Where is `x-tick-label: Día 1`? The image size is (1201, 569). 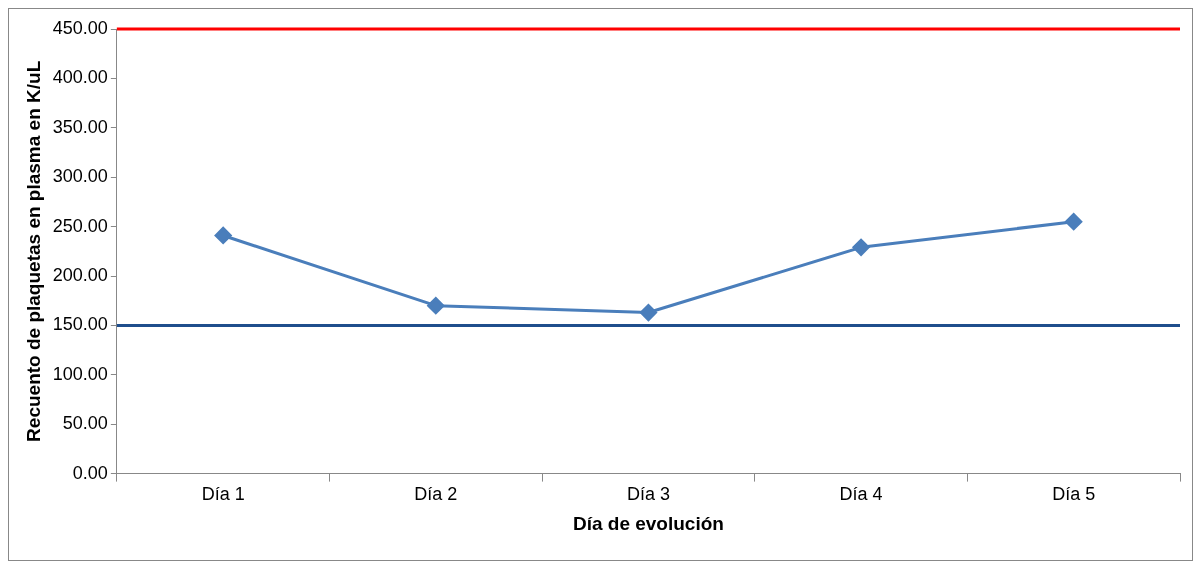
x-tick-label: Día 1 is located at coordinates (223, 494).